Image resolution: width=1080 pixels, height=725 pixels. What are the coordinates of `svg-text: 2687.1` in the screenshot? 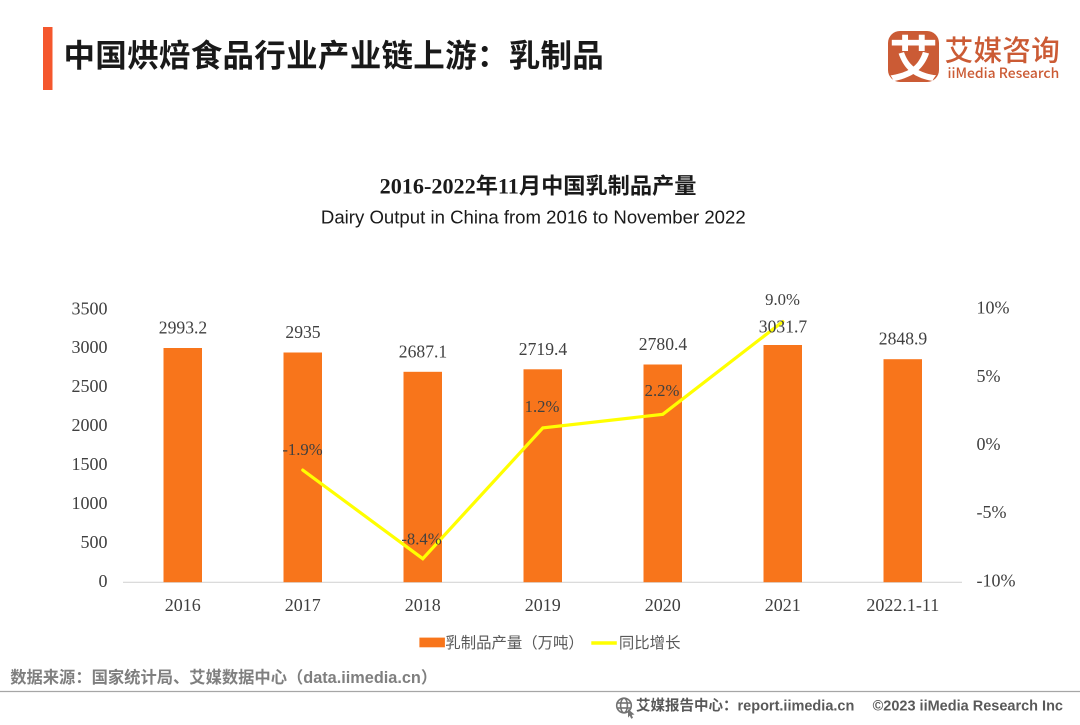 It's located at (423, 351).